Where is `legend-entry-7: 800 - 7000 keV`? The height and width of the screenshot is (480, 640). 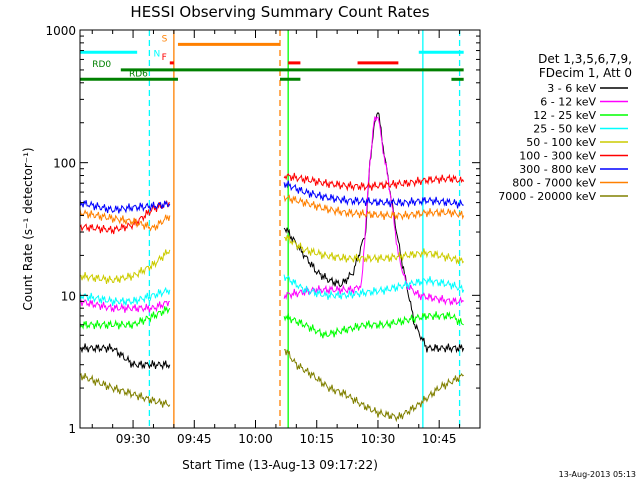
legend-entry-7: 800 - 7000 keV is located at coordinates (554, 183).